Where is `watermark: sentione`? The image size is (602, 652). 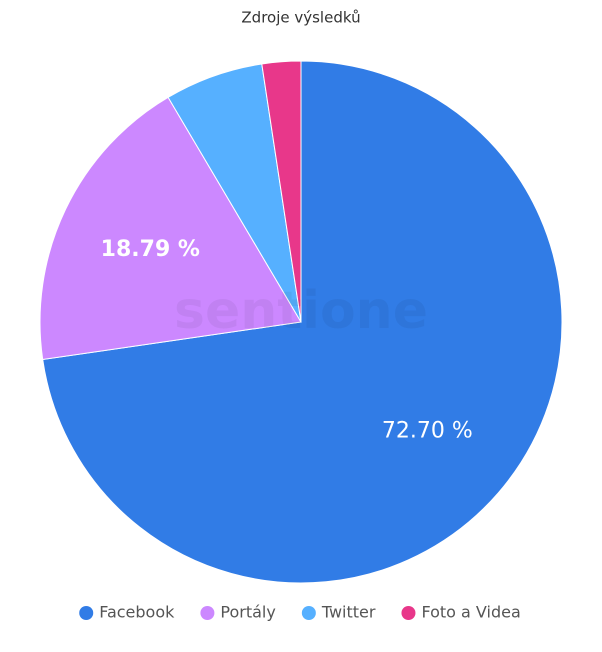
watermark: sentione is located at coordinates (301, 311).